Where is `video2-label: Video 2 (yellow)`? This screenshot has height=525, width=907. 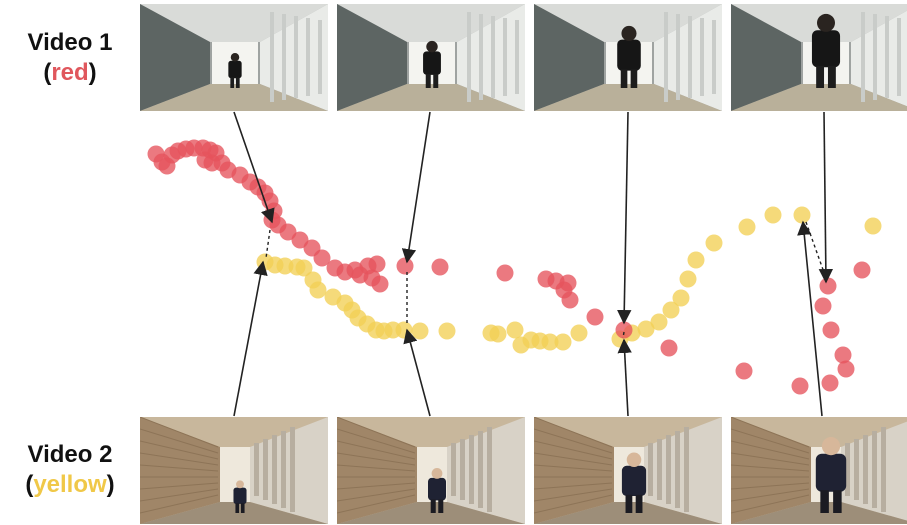 video2-label: Video 2 (yellow) is located at coordinates (70, 470).